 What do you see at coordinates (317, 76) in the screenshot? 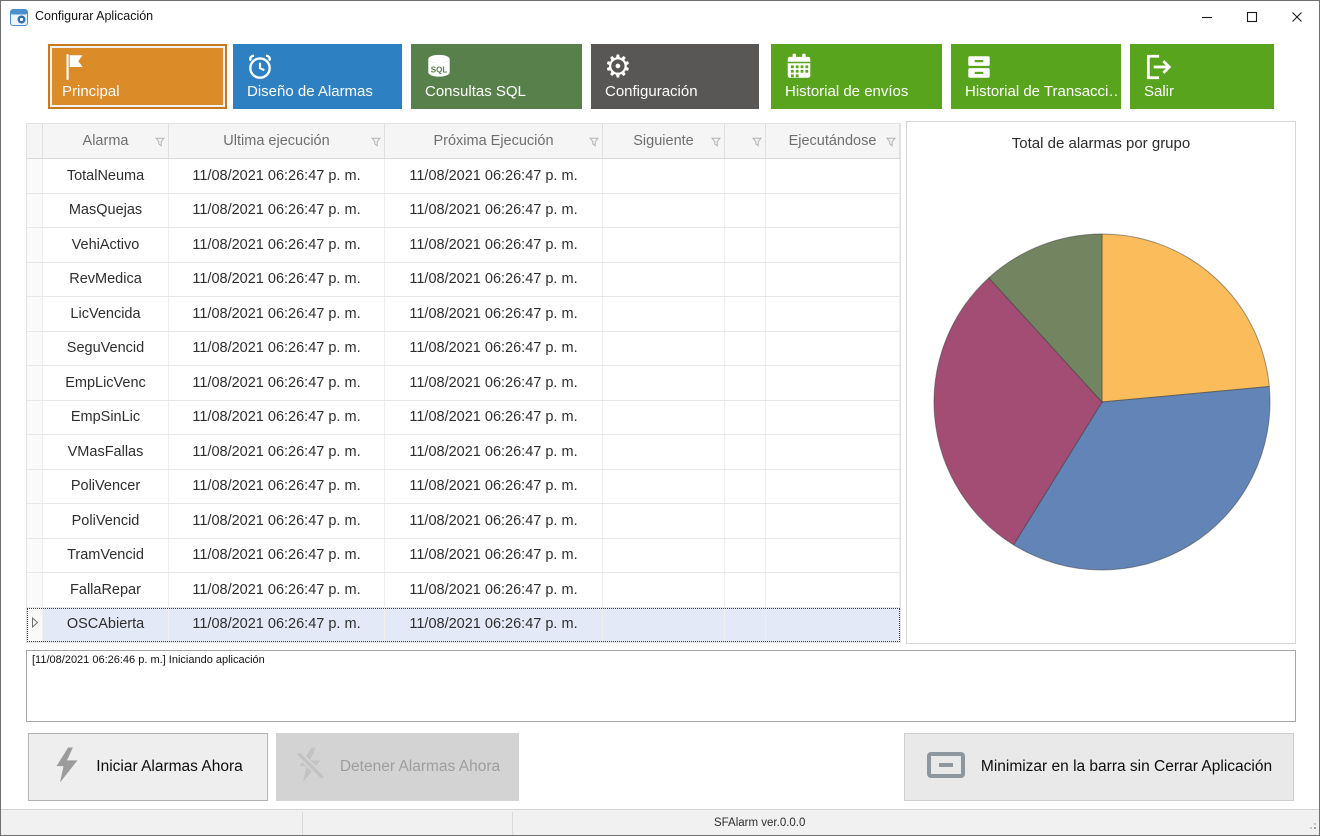
I see `toolbar-button-diseno-alarmas: Diseño de Alarmas` at bounding box center [317, 76].